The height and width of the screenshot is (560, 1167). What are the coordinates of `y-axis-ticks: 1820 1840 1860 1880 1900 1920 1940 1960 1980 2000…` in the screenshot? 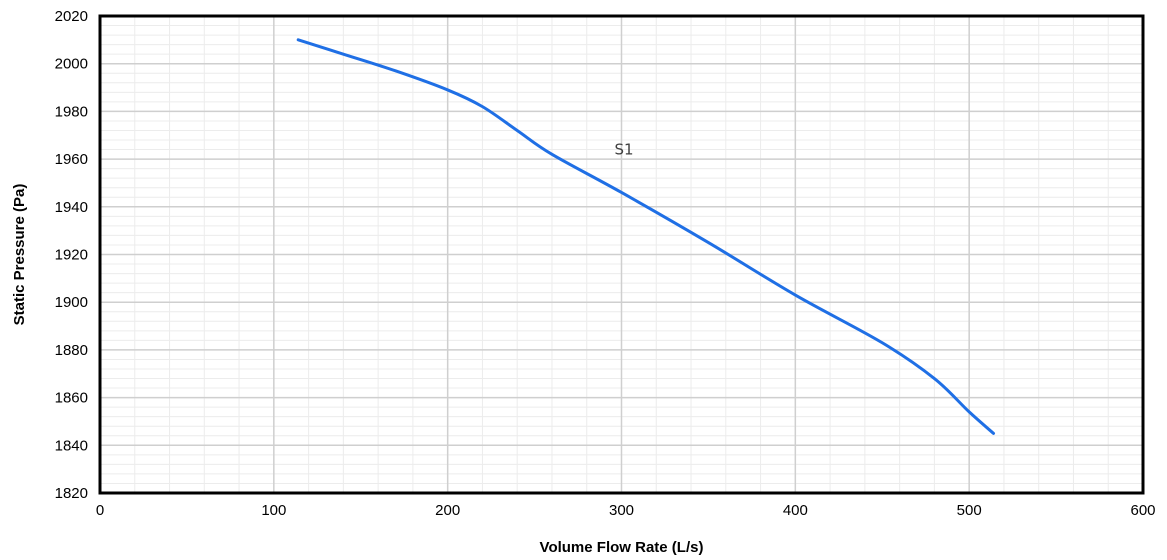 It's located at (71, 255).